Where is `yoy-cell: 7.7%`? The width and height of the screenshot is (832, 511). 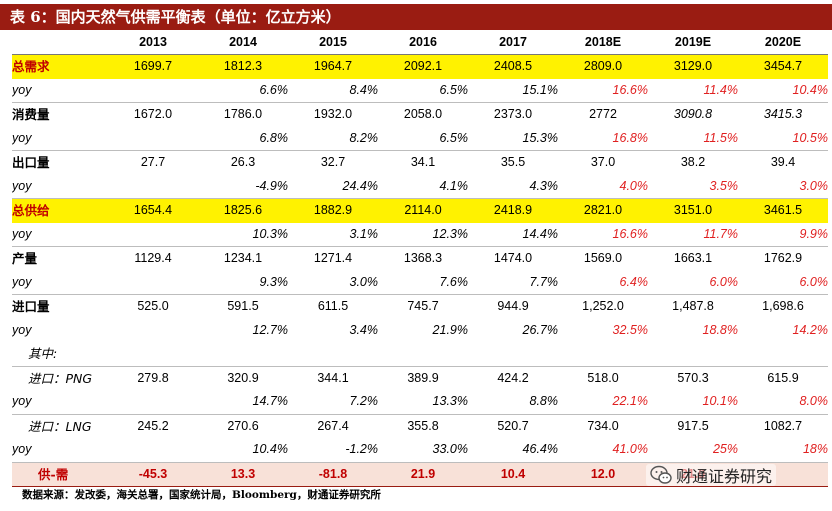 yoy-cell: 7.7% is located at coordinates (544, 281).